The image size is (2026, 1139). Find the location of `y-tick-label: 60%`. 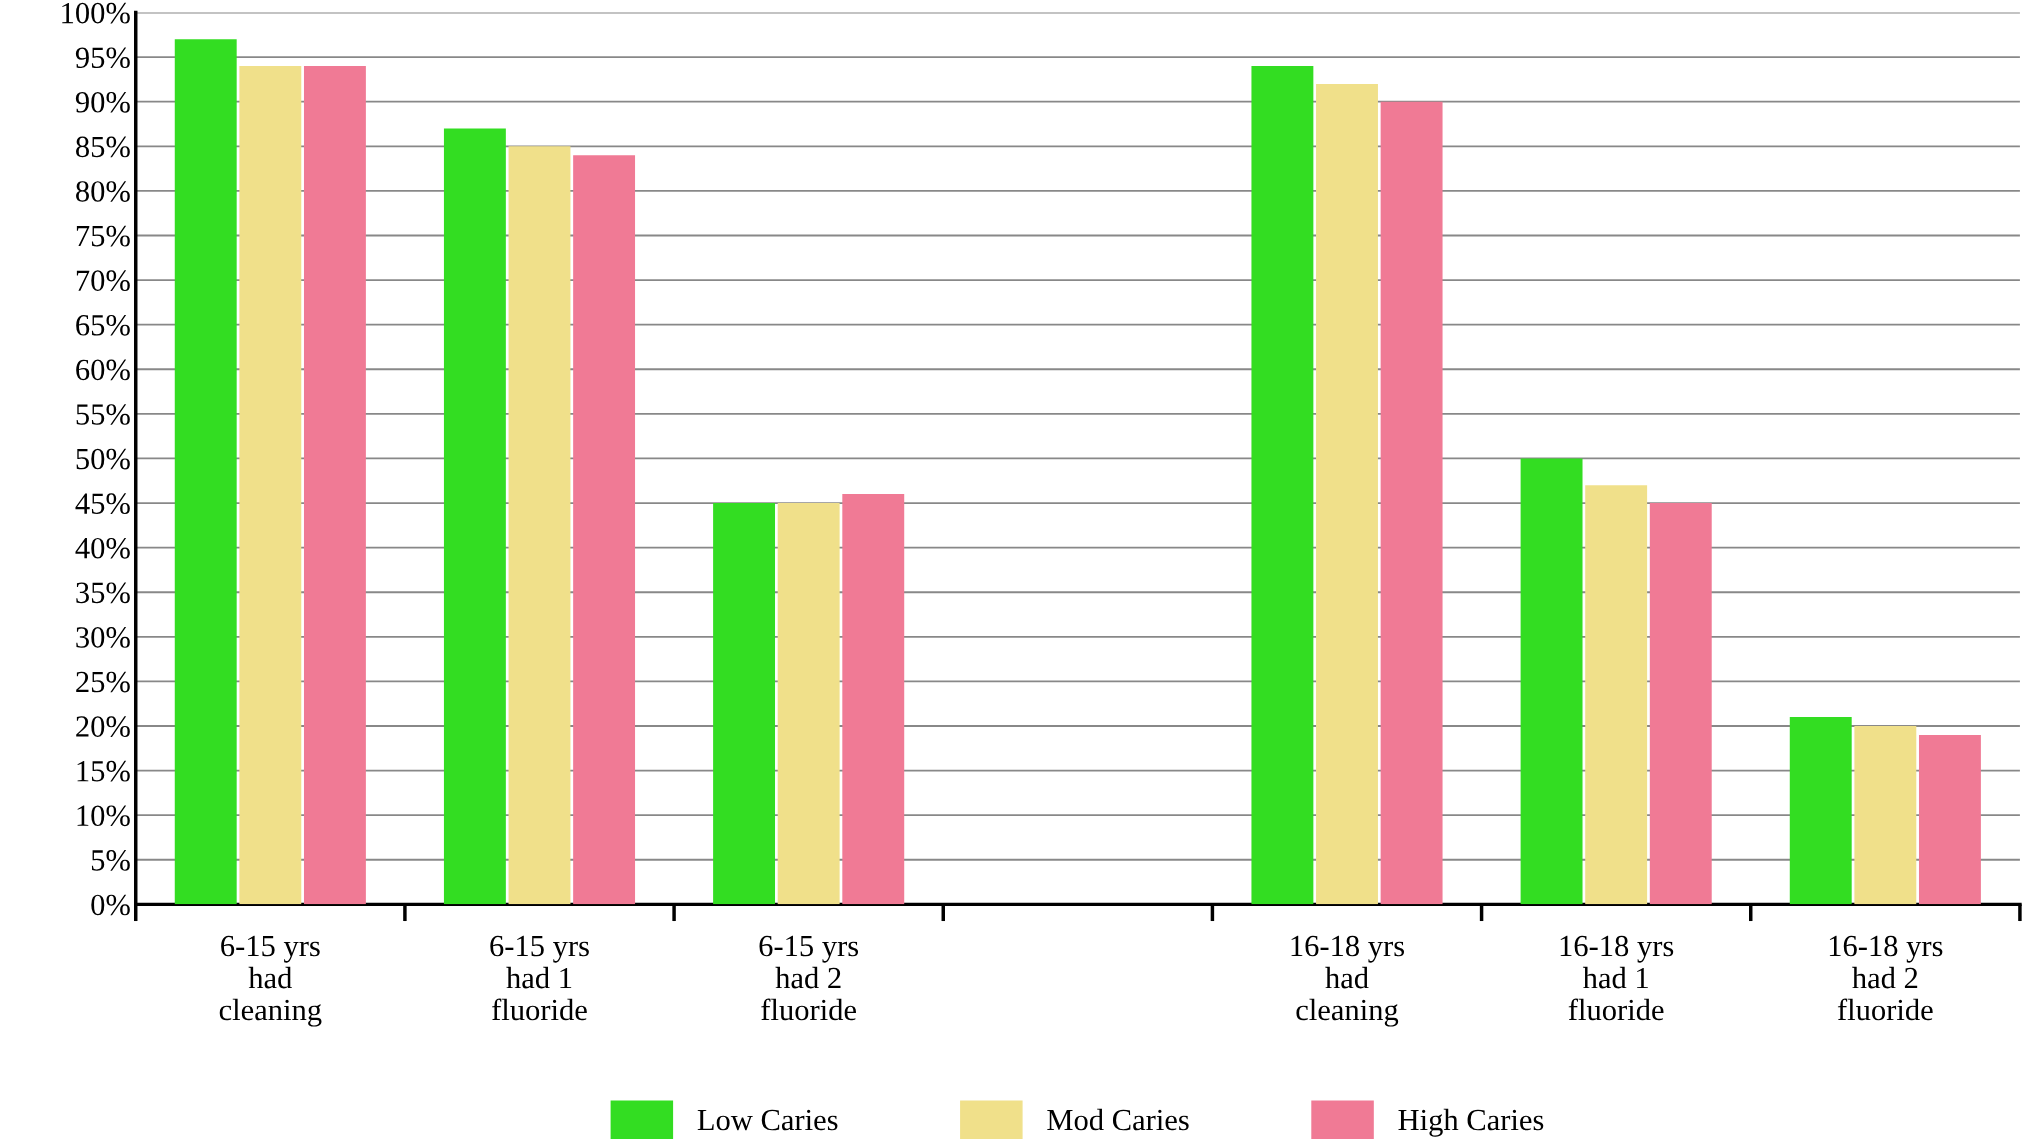

y-tick-label: 60% is located at coordinates (103, 370).